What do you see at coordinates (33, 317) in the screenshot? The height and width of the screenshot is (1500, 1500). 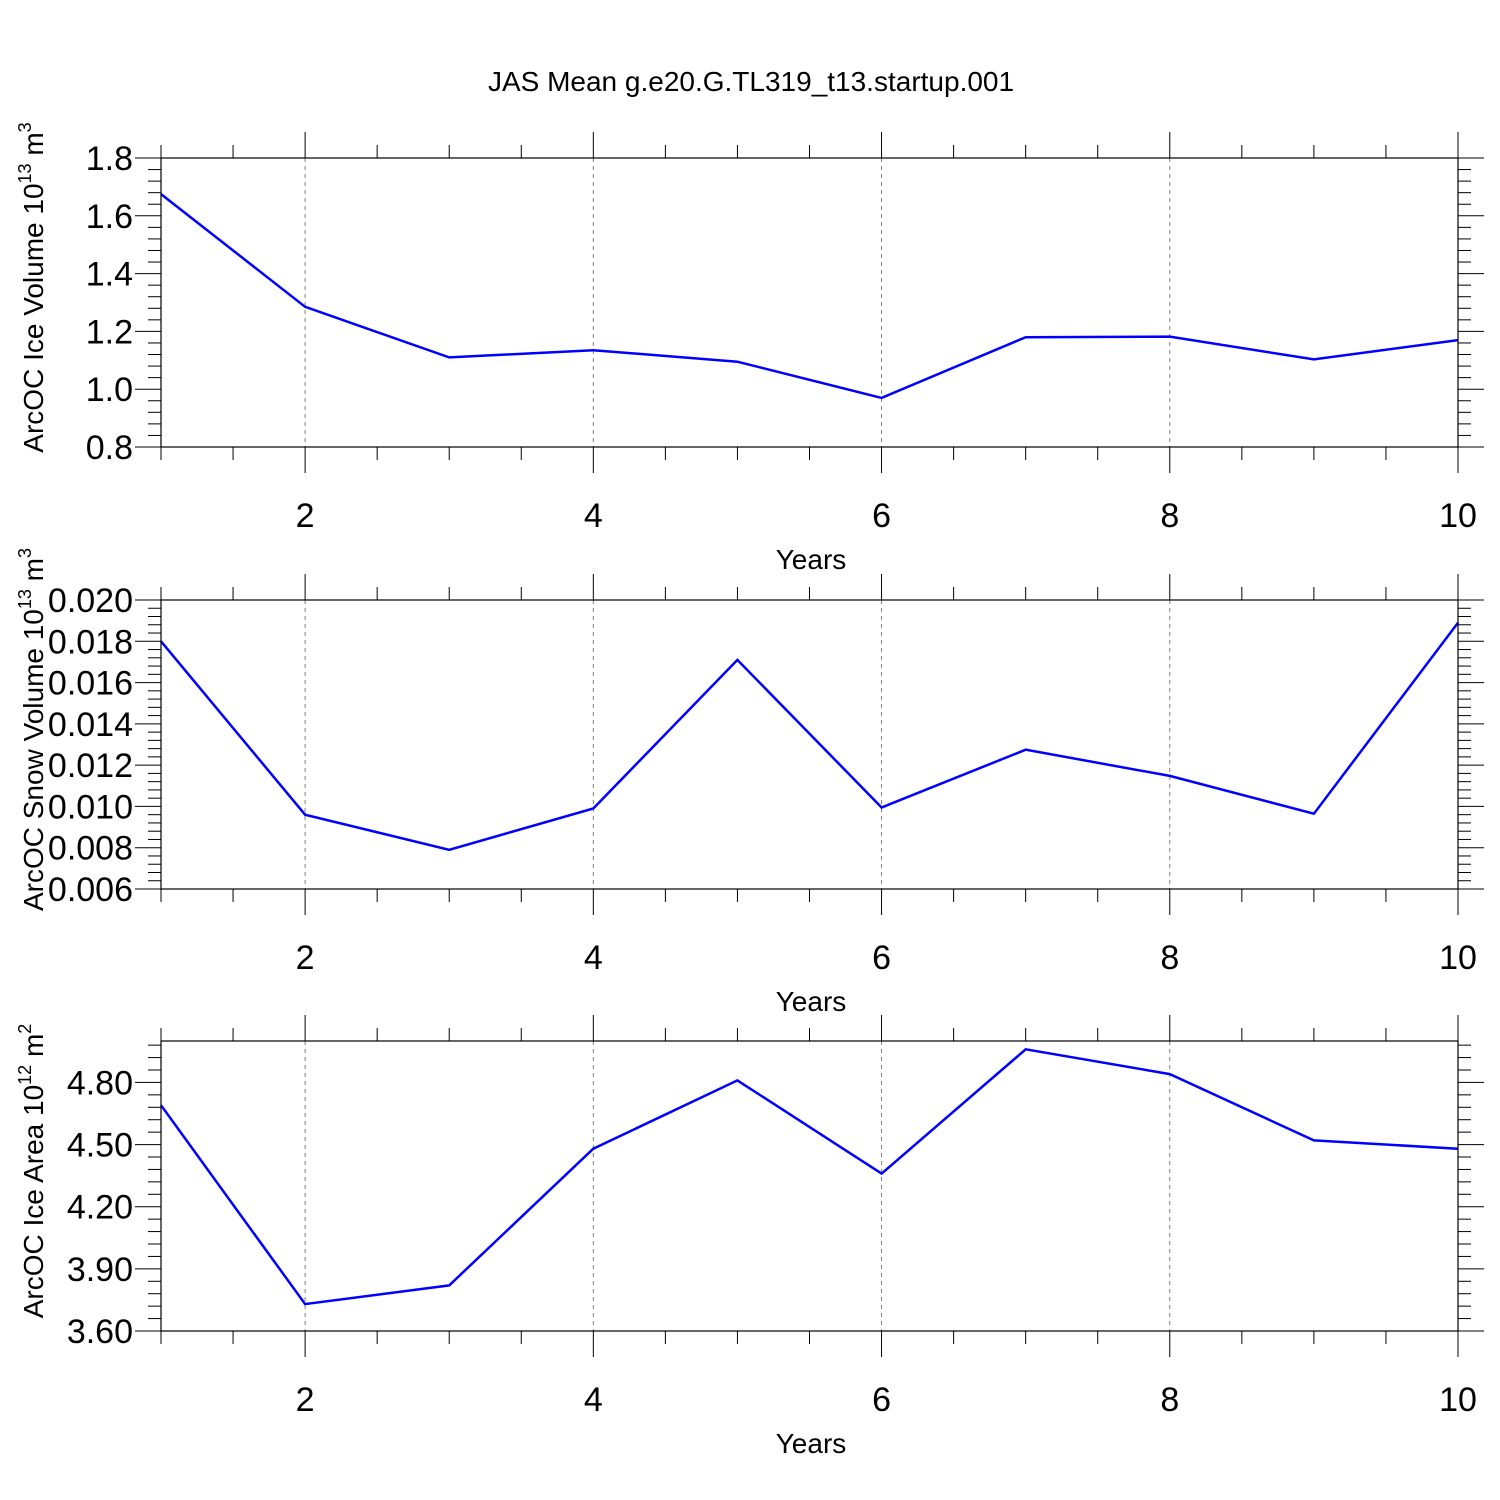 I see `y-axis-label-text: ArcOC Ice Volume 10` at bounding box center [33, 317].